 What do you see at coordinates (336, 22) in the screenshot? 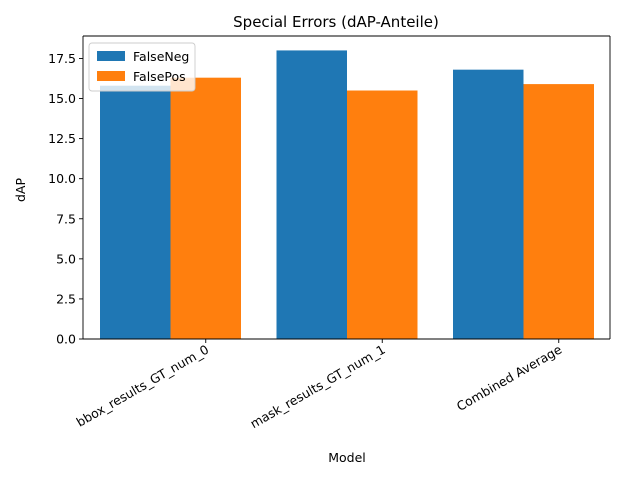
I see `chart-title: Special Errors (dAP-Anteile)` at bounding box center [336, 22].